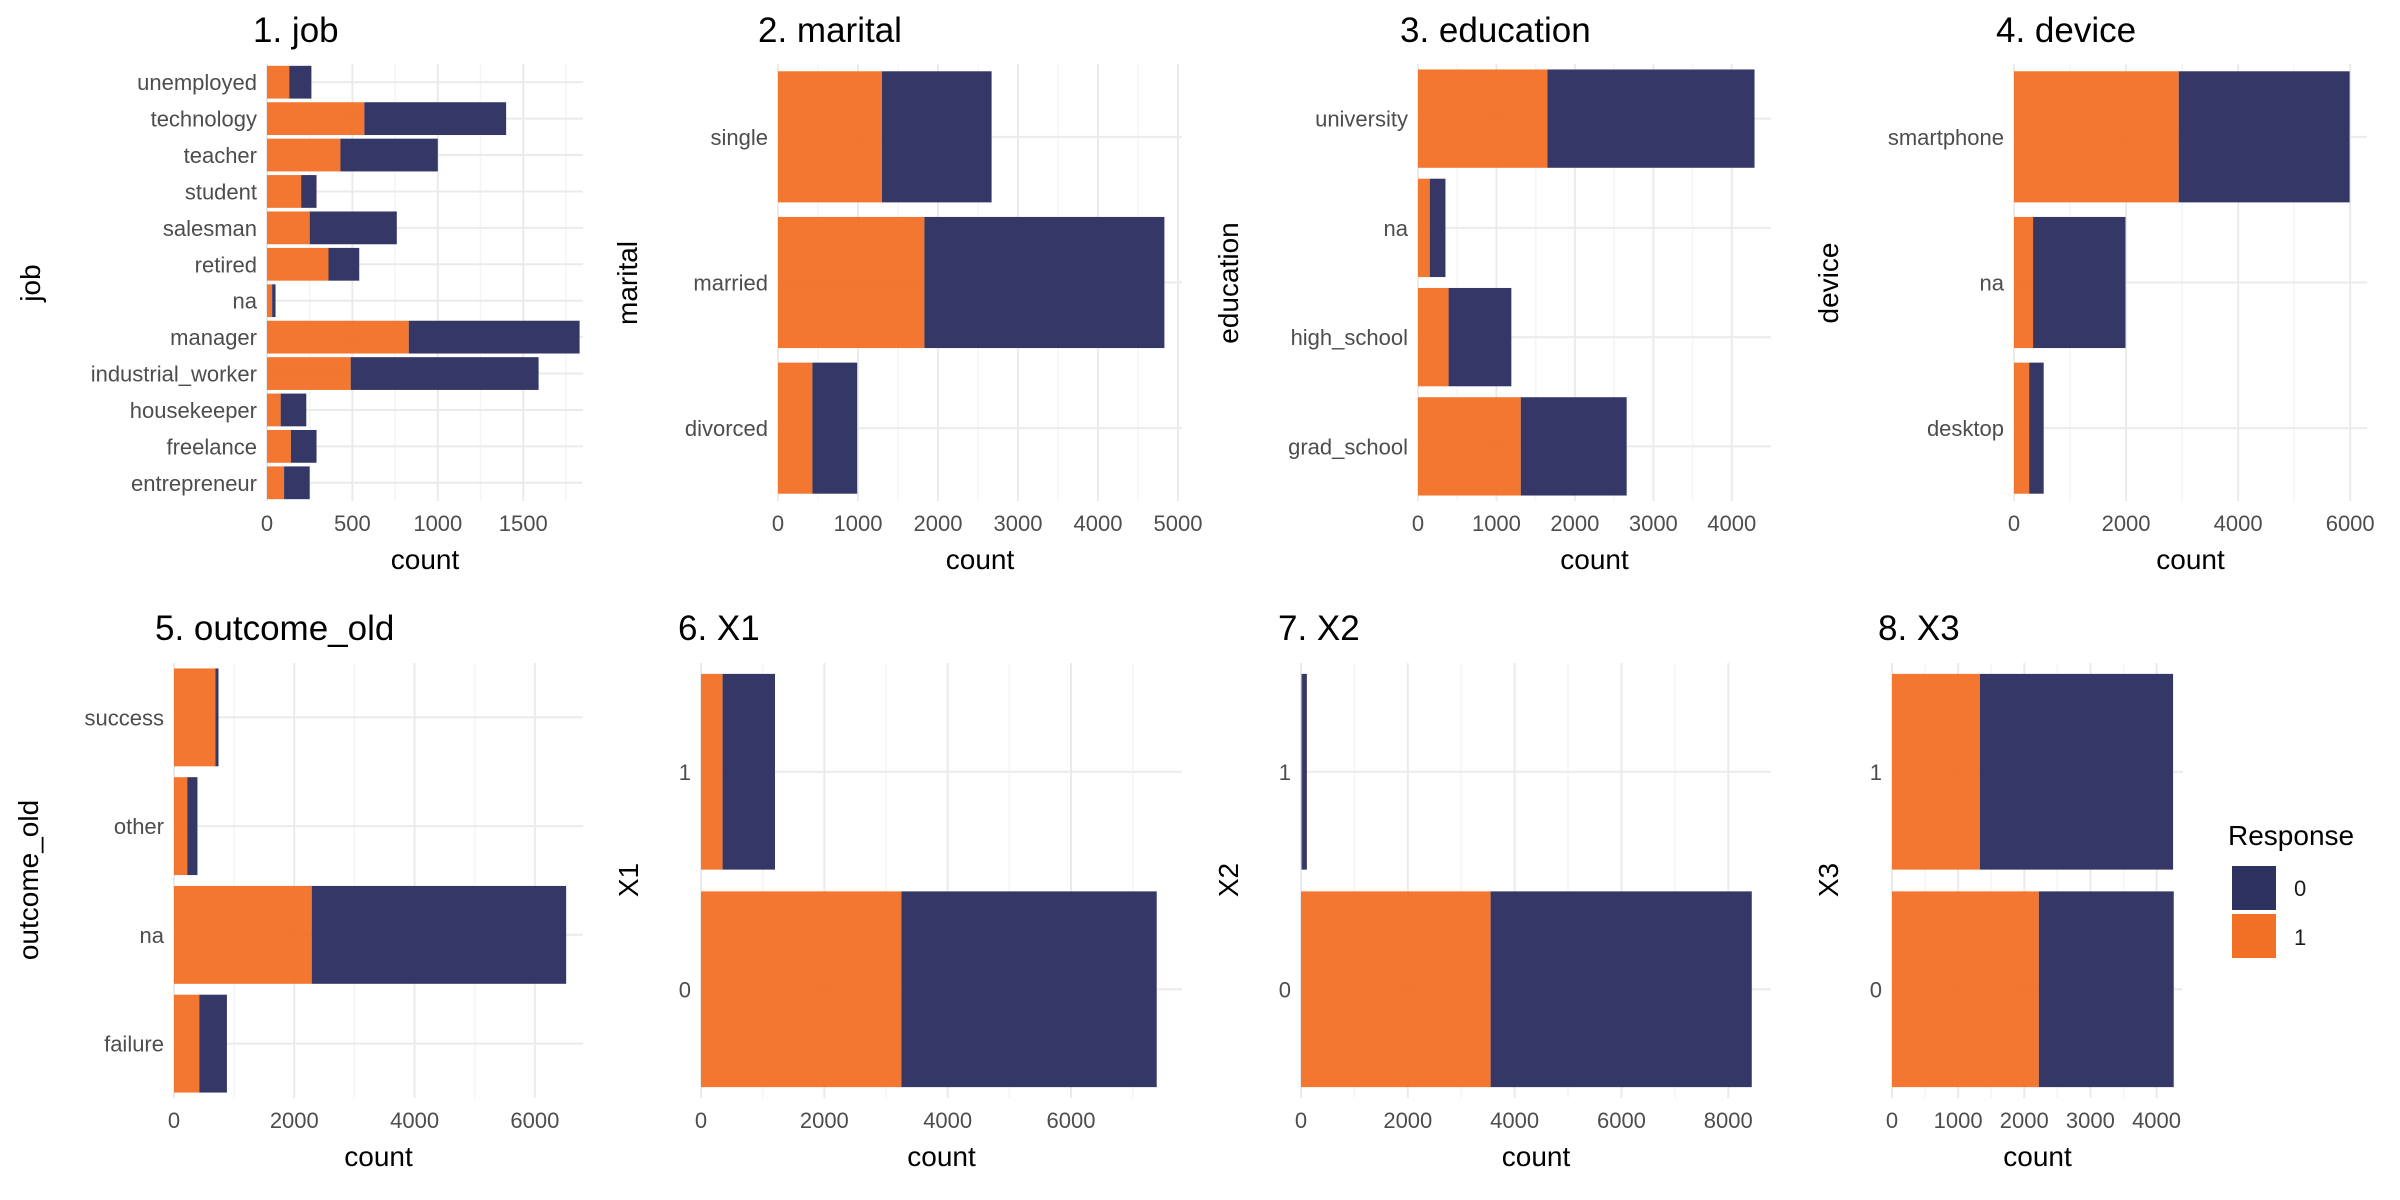 This screenshot has height=1200, width=2400. I want to click on y-tick-label: teacher, so click(220, 155).